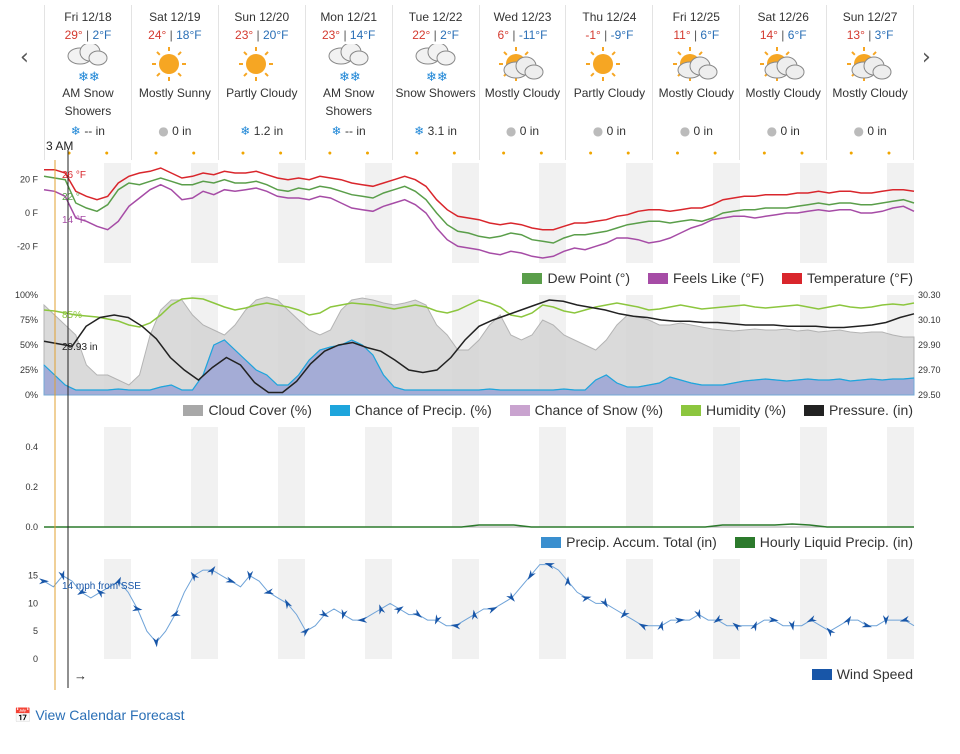  I want to click on day-name: Fri 12/18, so click(88, 17).